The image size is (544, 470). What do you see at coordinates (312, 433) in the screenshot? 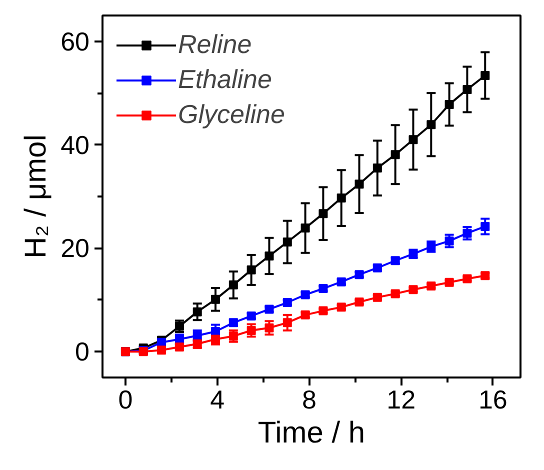
I see `x-axis-title: Time / h` at bounding box center [312, 433].